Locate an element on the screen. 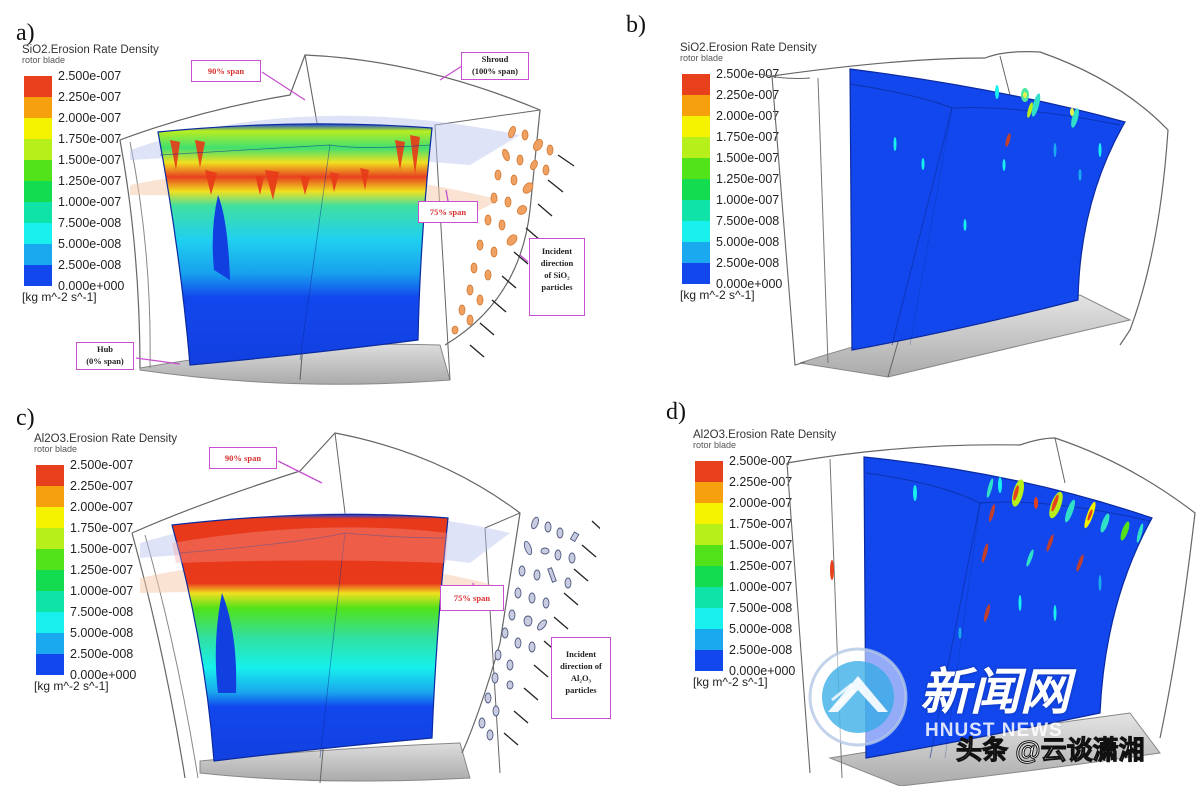 Image resolution: width=1200 pixels, height=786 pixels. tick: 1.500e-007 is located at coordinates (90, 160).